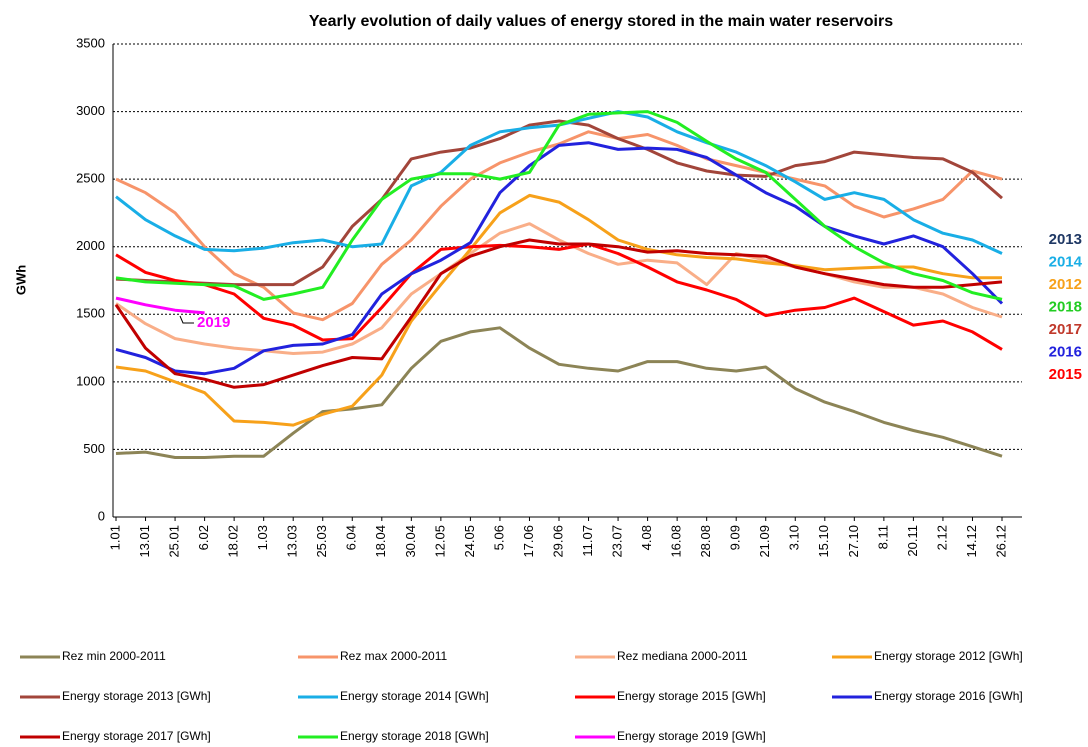  I want to click on legend-label: Energy storage 2012 [GWh], so click(948, 656).